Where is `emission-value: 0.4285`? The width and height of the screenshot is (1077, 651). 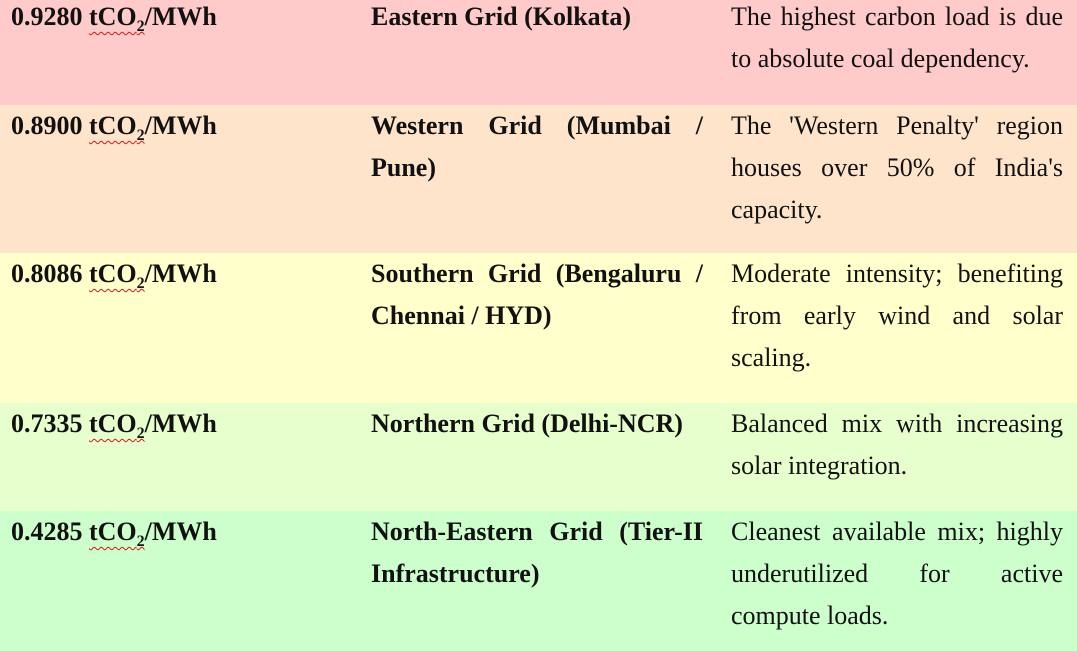
emission-value: 0.4285 is located at coordinates (47, 531).